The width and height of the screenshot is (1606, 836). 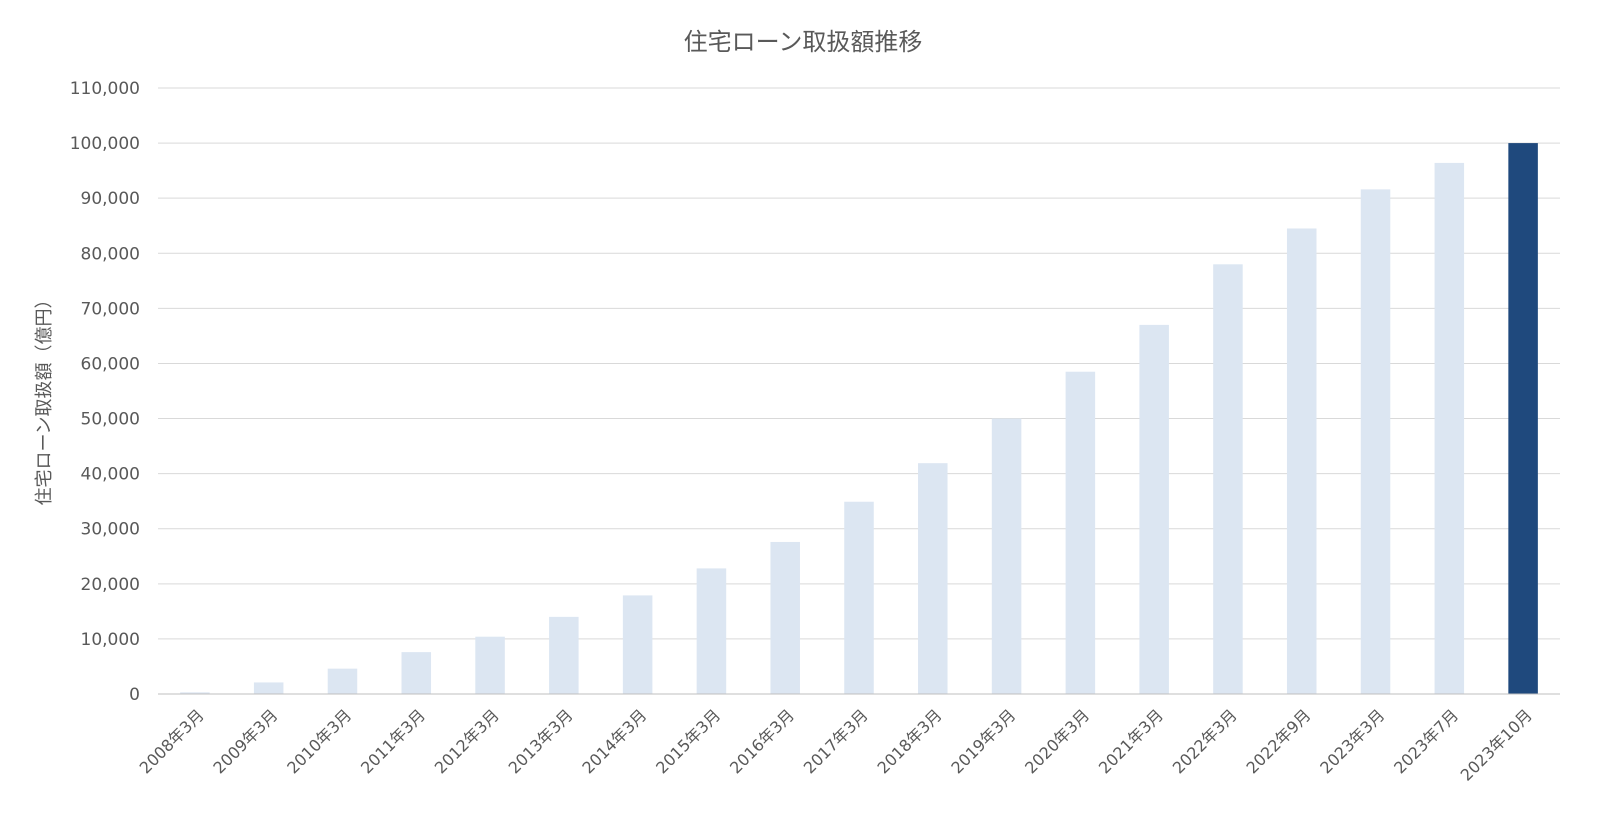 What do you see at coordinates (1154, 509) in the screenshot?
I see `bar-2021年3月` at bounding box center [1154, 509].